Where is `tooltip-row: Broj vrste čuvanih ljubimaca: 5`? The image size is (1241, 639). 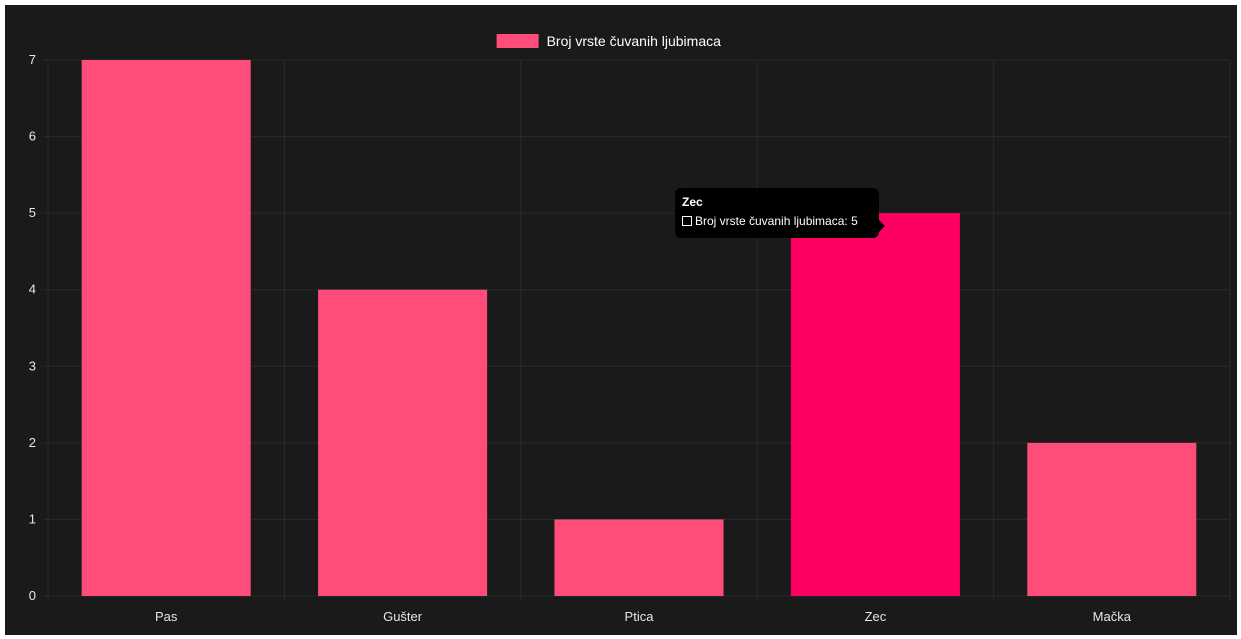 tooltip-row: Broj vrste čuvanih ljubimaca: 5 is located at coordinates (777, 221).